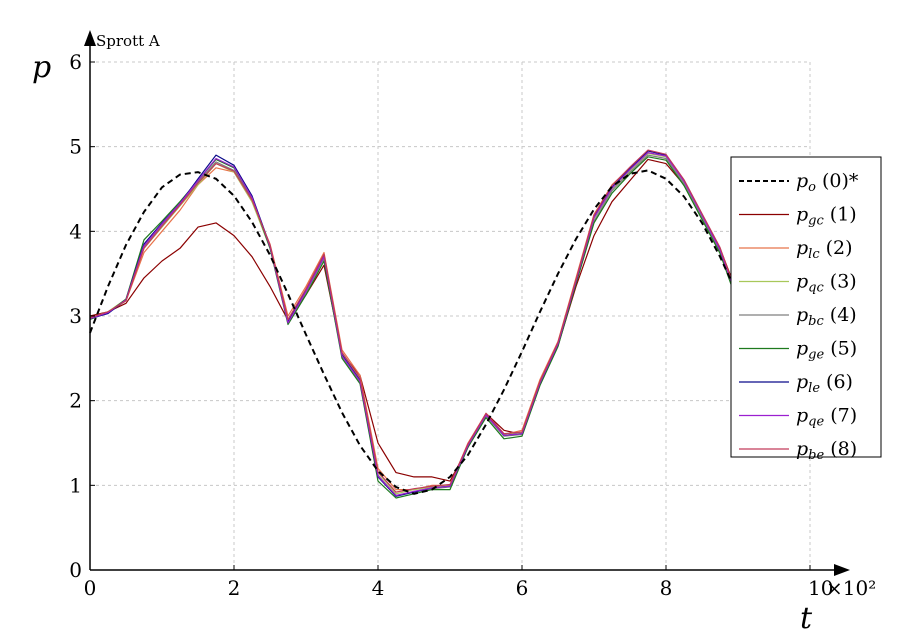 The width and height of the screenshot is (900, 633). I want to click on x-tick-label: 6, so click(522, 588).